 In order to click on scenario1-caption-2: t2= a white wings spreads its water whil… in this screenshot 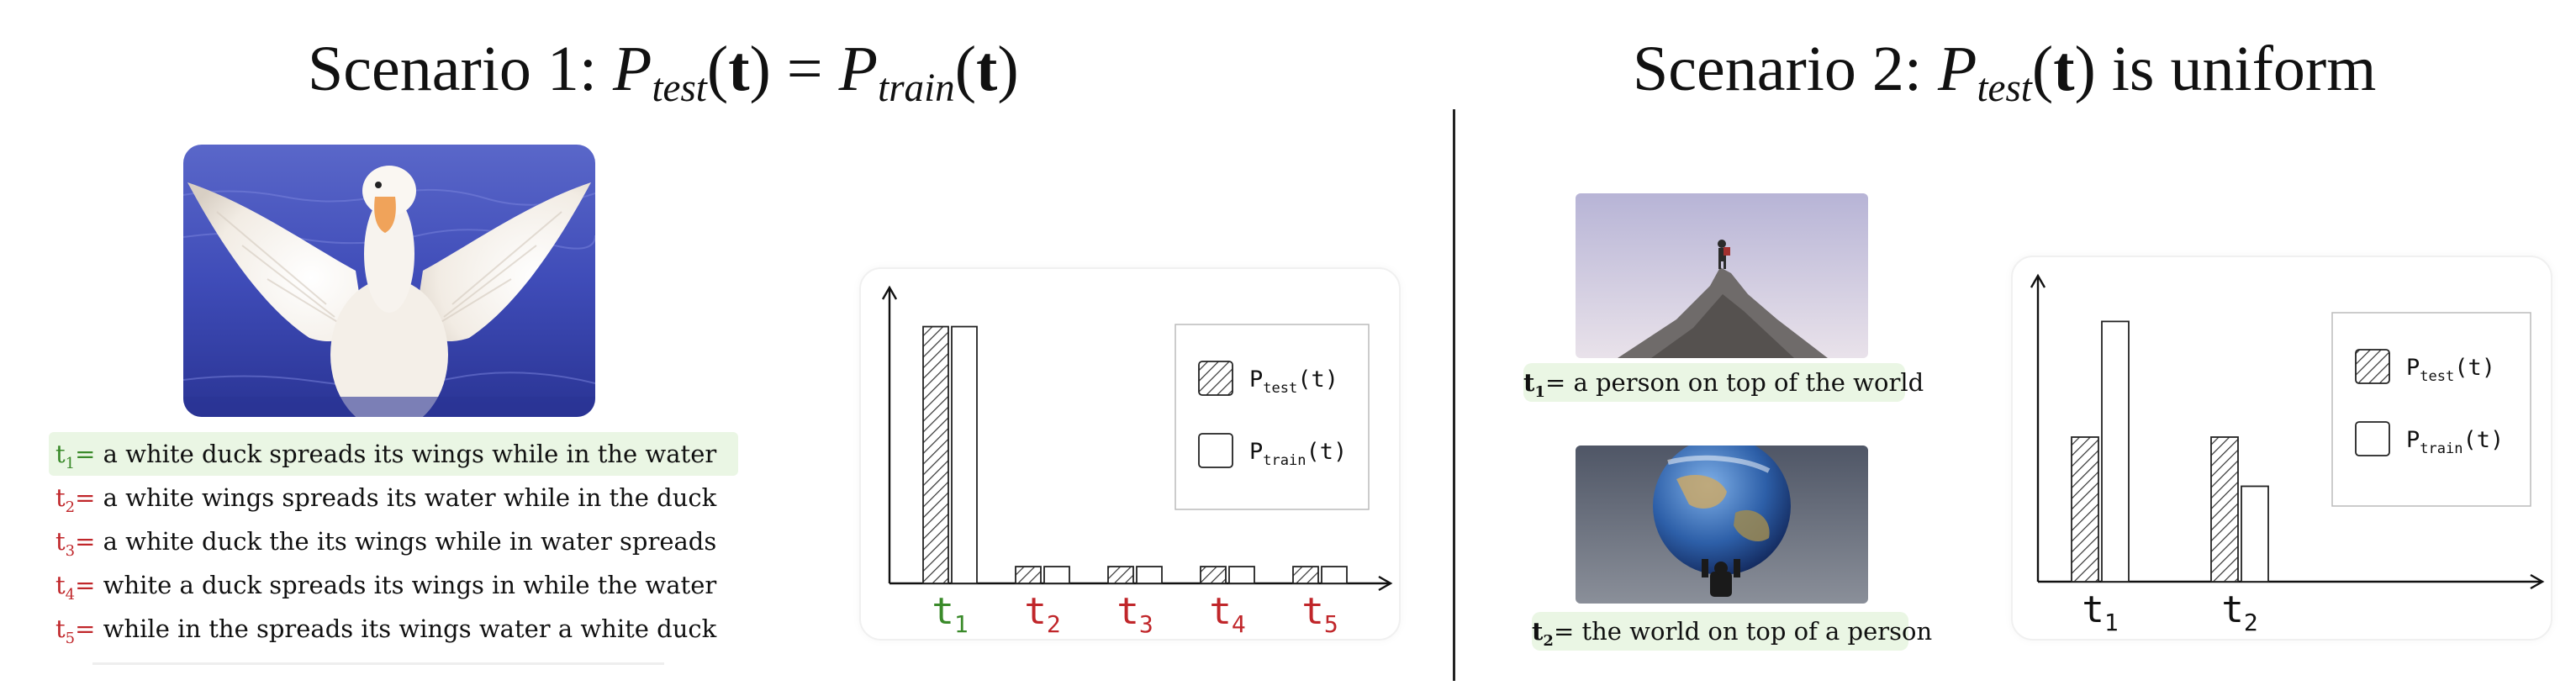, I will do `click(393, 497)`.